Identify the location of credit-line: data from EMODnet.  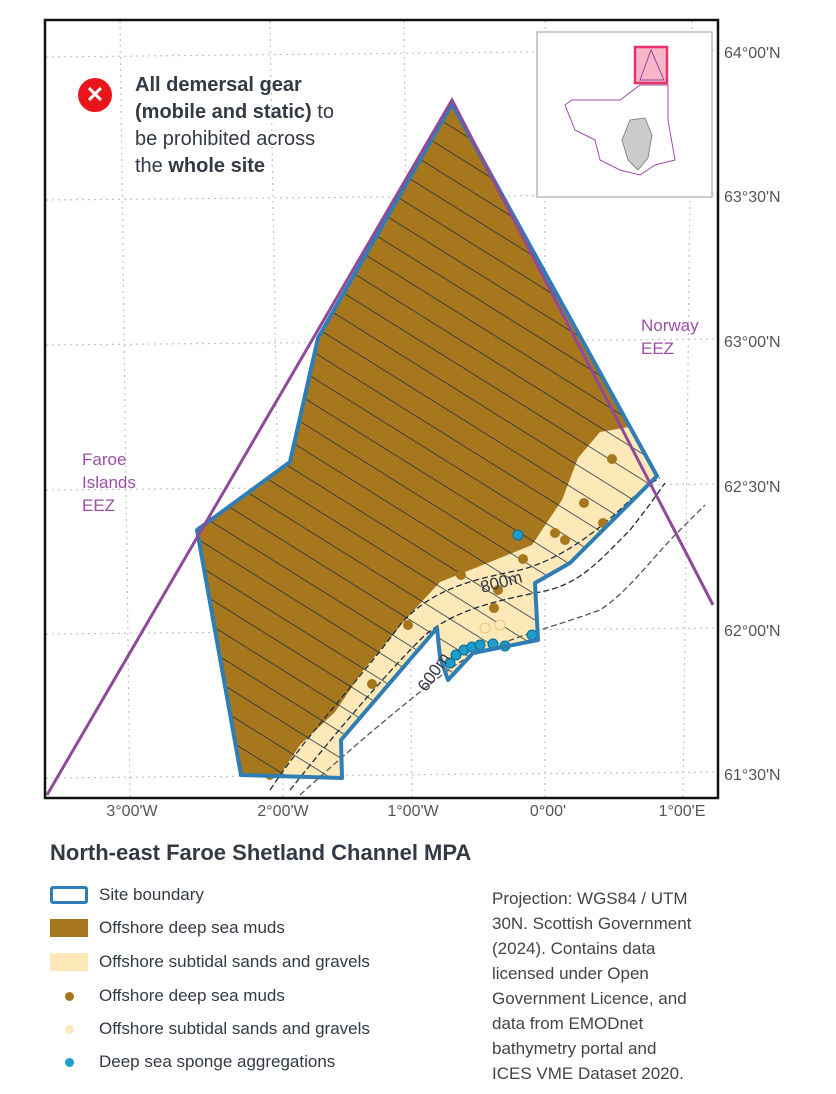
(568, 1023).